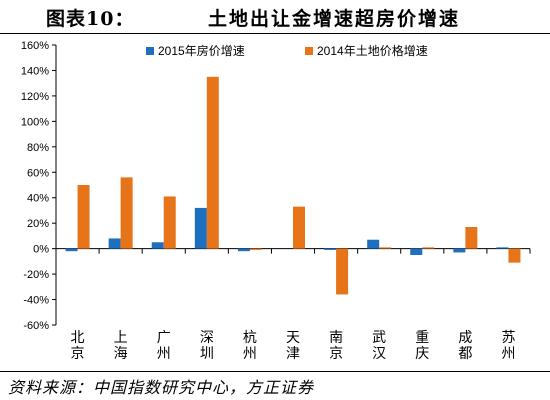 This screenshot has height=400, width=550. I want to click on x-tick-label: 上海, so click(121, 345).